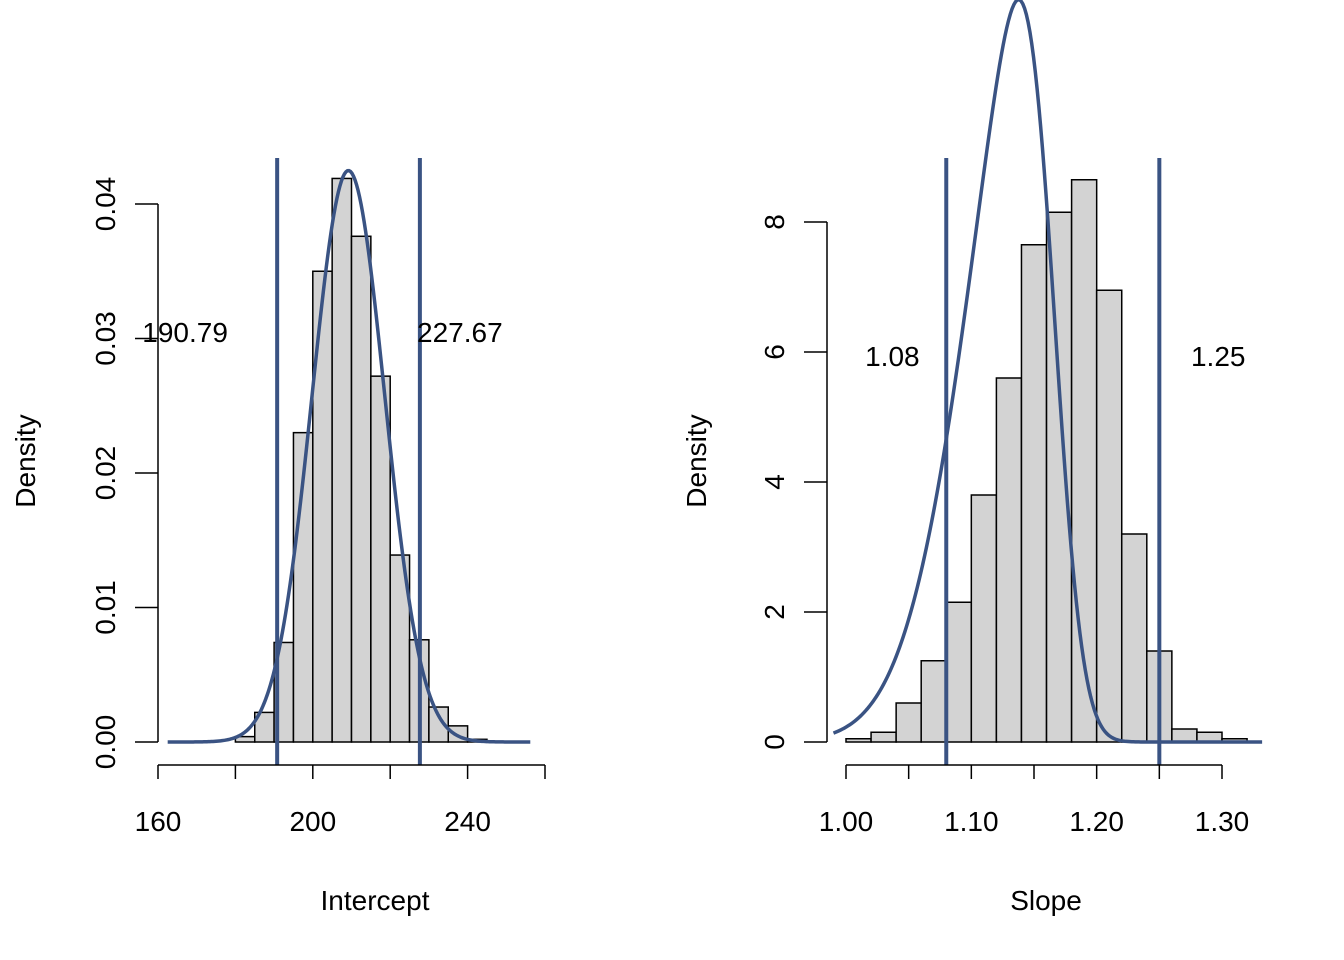  What do you see at coordinates (105, 204) in the screenshot?
I see `intercept-y-tick-label-4: 0.04` at bounding box center [105, 204].